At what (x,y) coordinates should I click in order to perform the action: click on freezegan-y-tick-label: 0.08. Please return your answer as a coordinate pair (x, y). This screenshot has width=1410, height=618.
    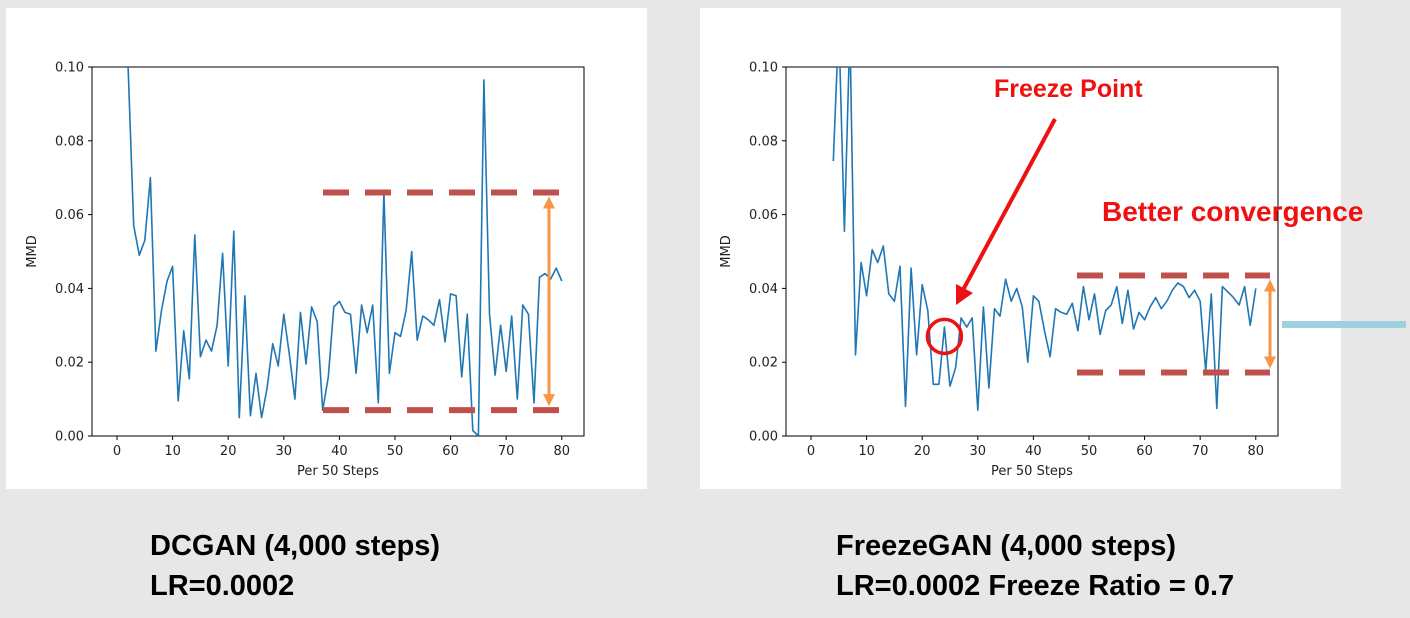
    Looking at the image, I should click on (763, 141).